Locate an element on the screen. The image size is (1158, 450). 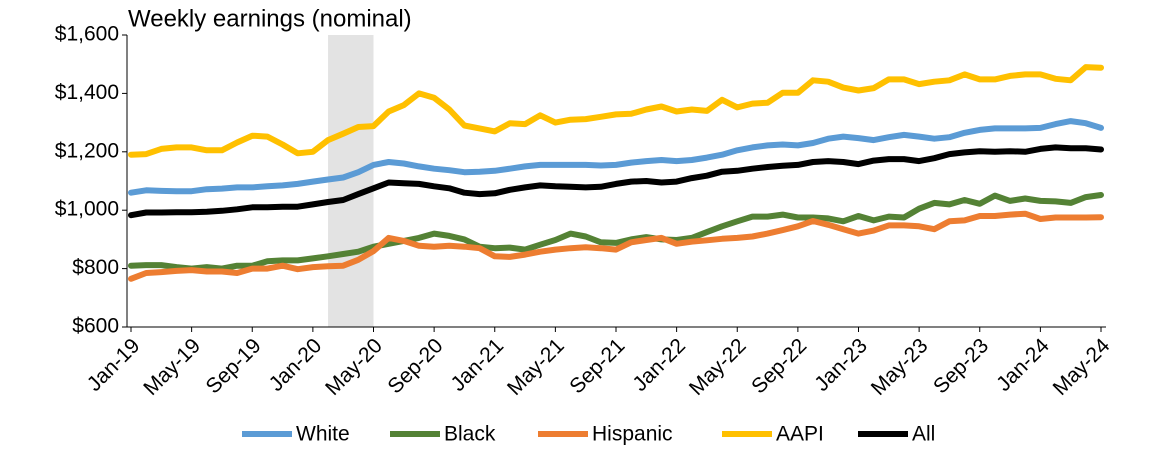
x-tick-label: May-23 is located at coordinates (900, 367).